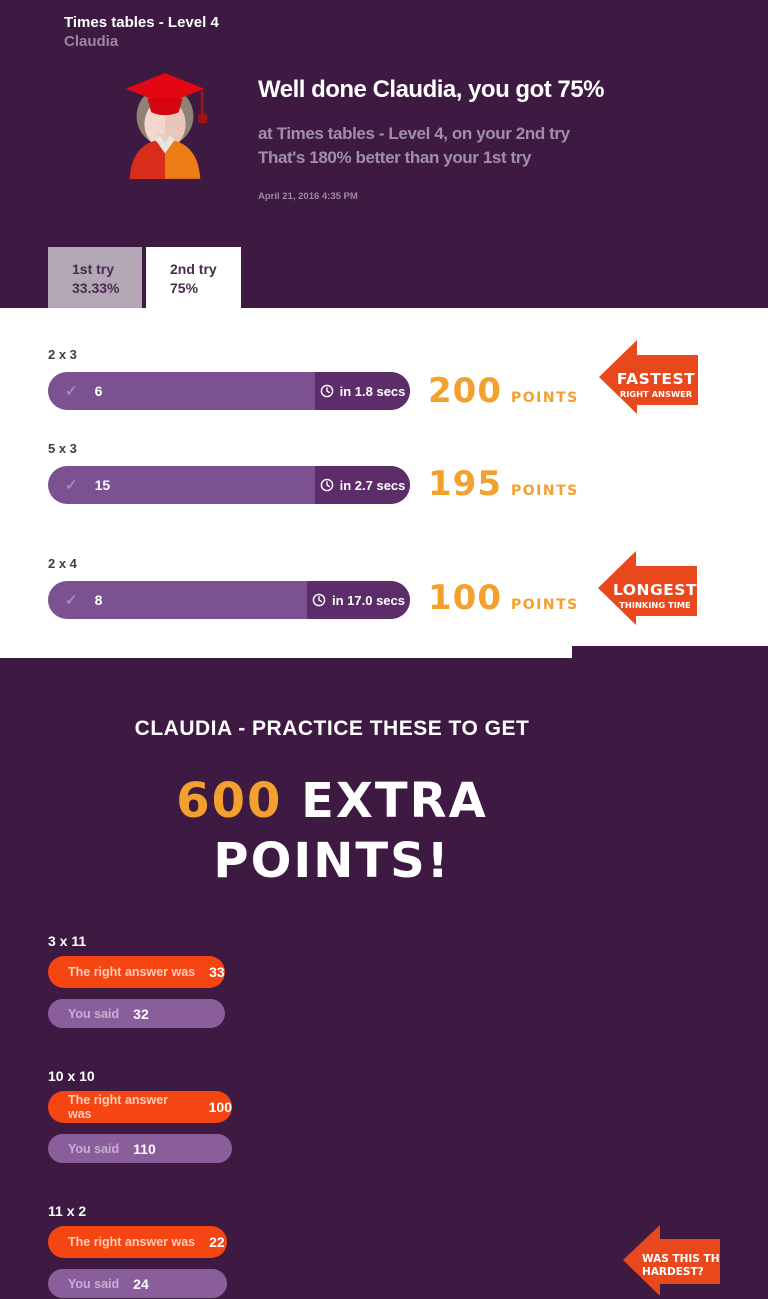 The height and width of the screenshot is (1299, 768). I want to click on badge-line2: RIGHT ANSWER, so click(656, 394).